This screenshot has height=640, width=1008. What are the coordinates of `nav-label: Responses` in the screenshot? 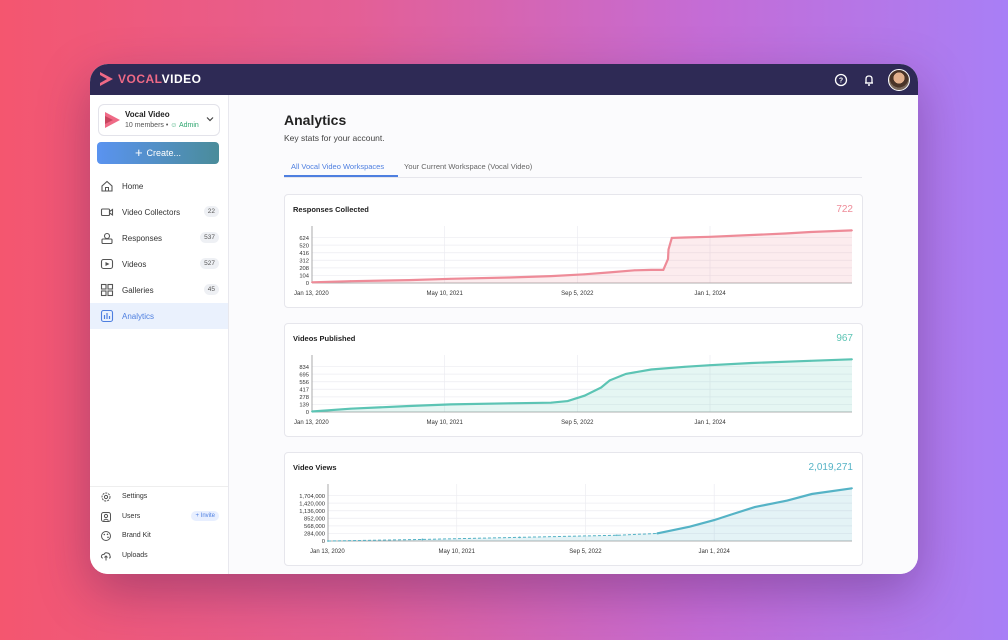 It's located at (142, 238).